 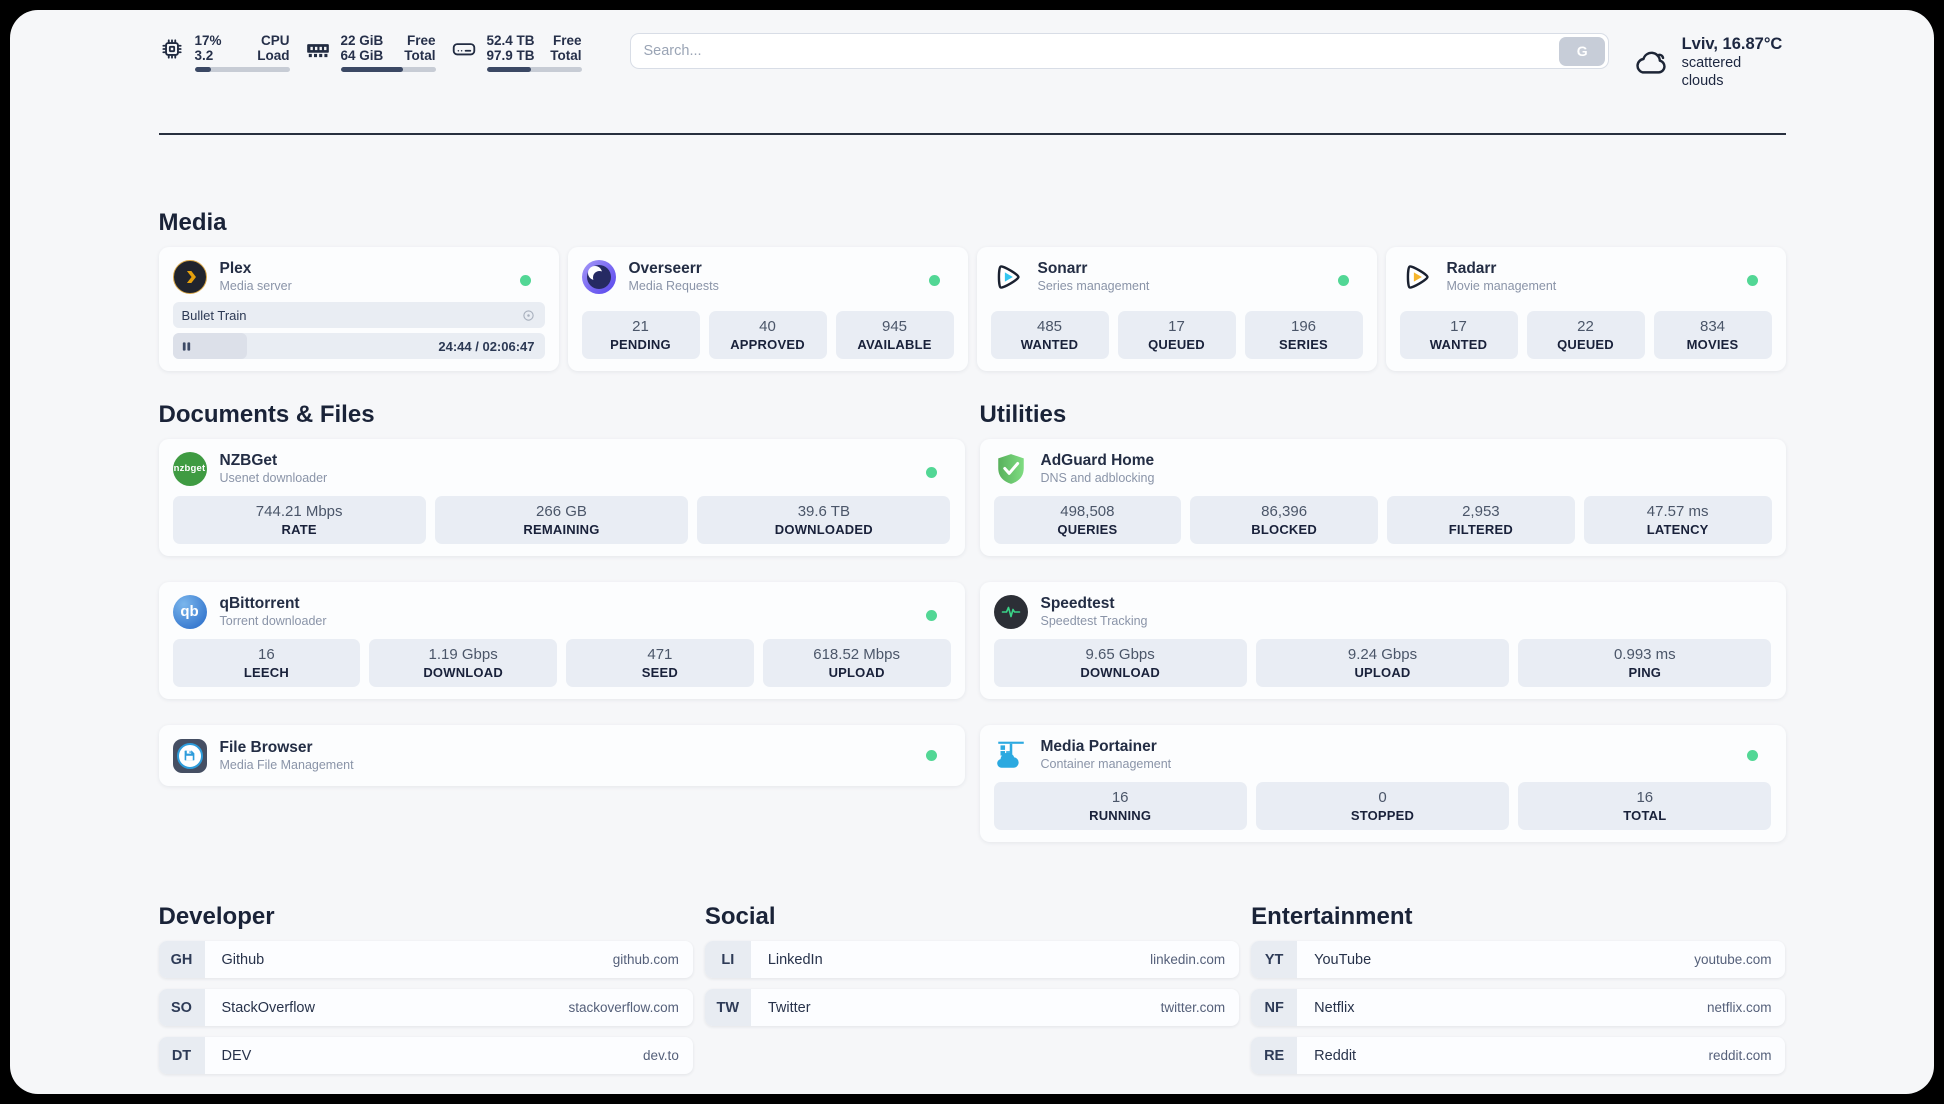 What do you see at coordinates (204, 55) in the screenshot?
I see `cpu-load-value: 3.2` at bounding box center [204, 55].